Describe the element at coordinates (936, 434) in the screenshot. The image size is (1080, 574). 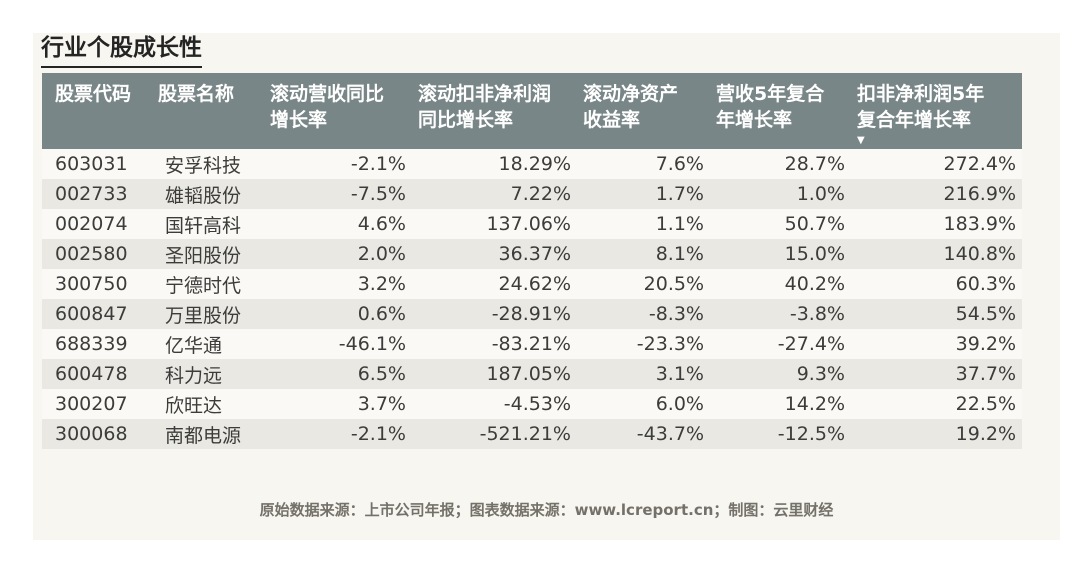
I see `cell-np-cagr5: 19.2%` at that location.